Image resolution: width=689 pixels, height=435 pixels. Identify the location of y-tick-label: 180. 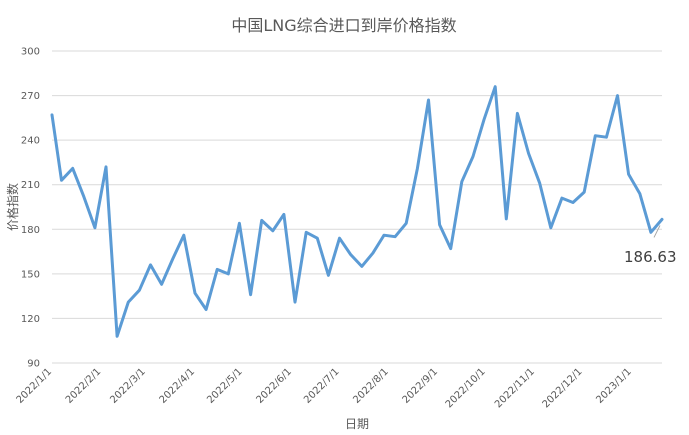
(30, 230).